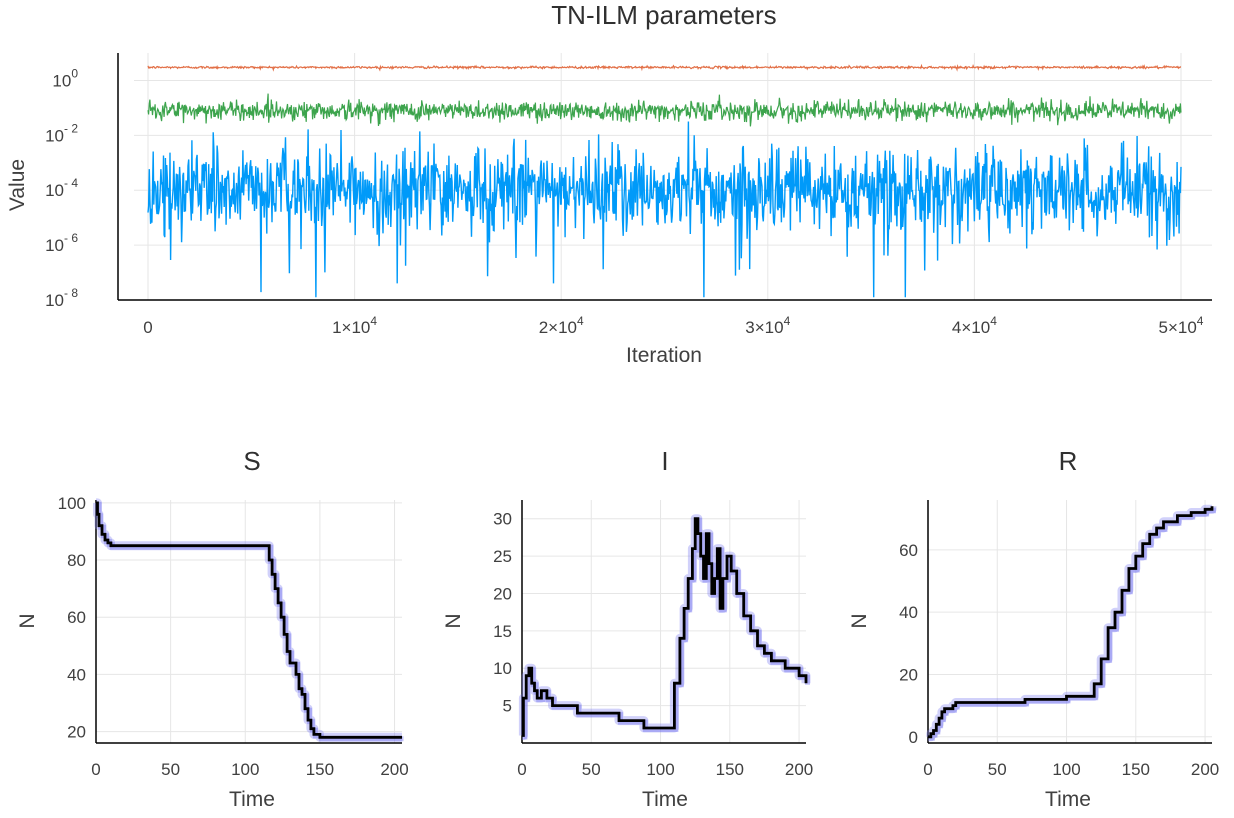 The height and width of the screenshot is (818, 1234). What do you see at coordinates (252, 799) in the screenshot?
I see `panel-s-xlabel: Time` at bounding box center [252, 799].